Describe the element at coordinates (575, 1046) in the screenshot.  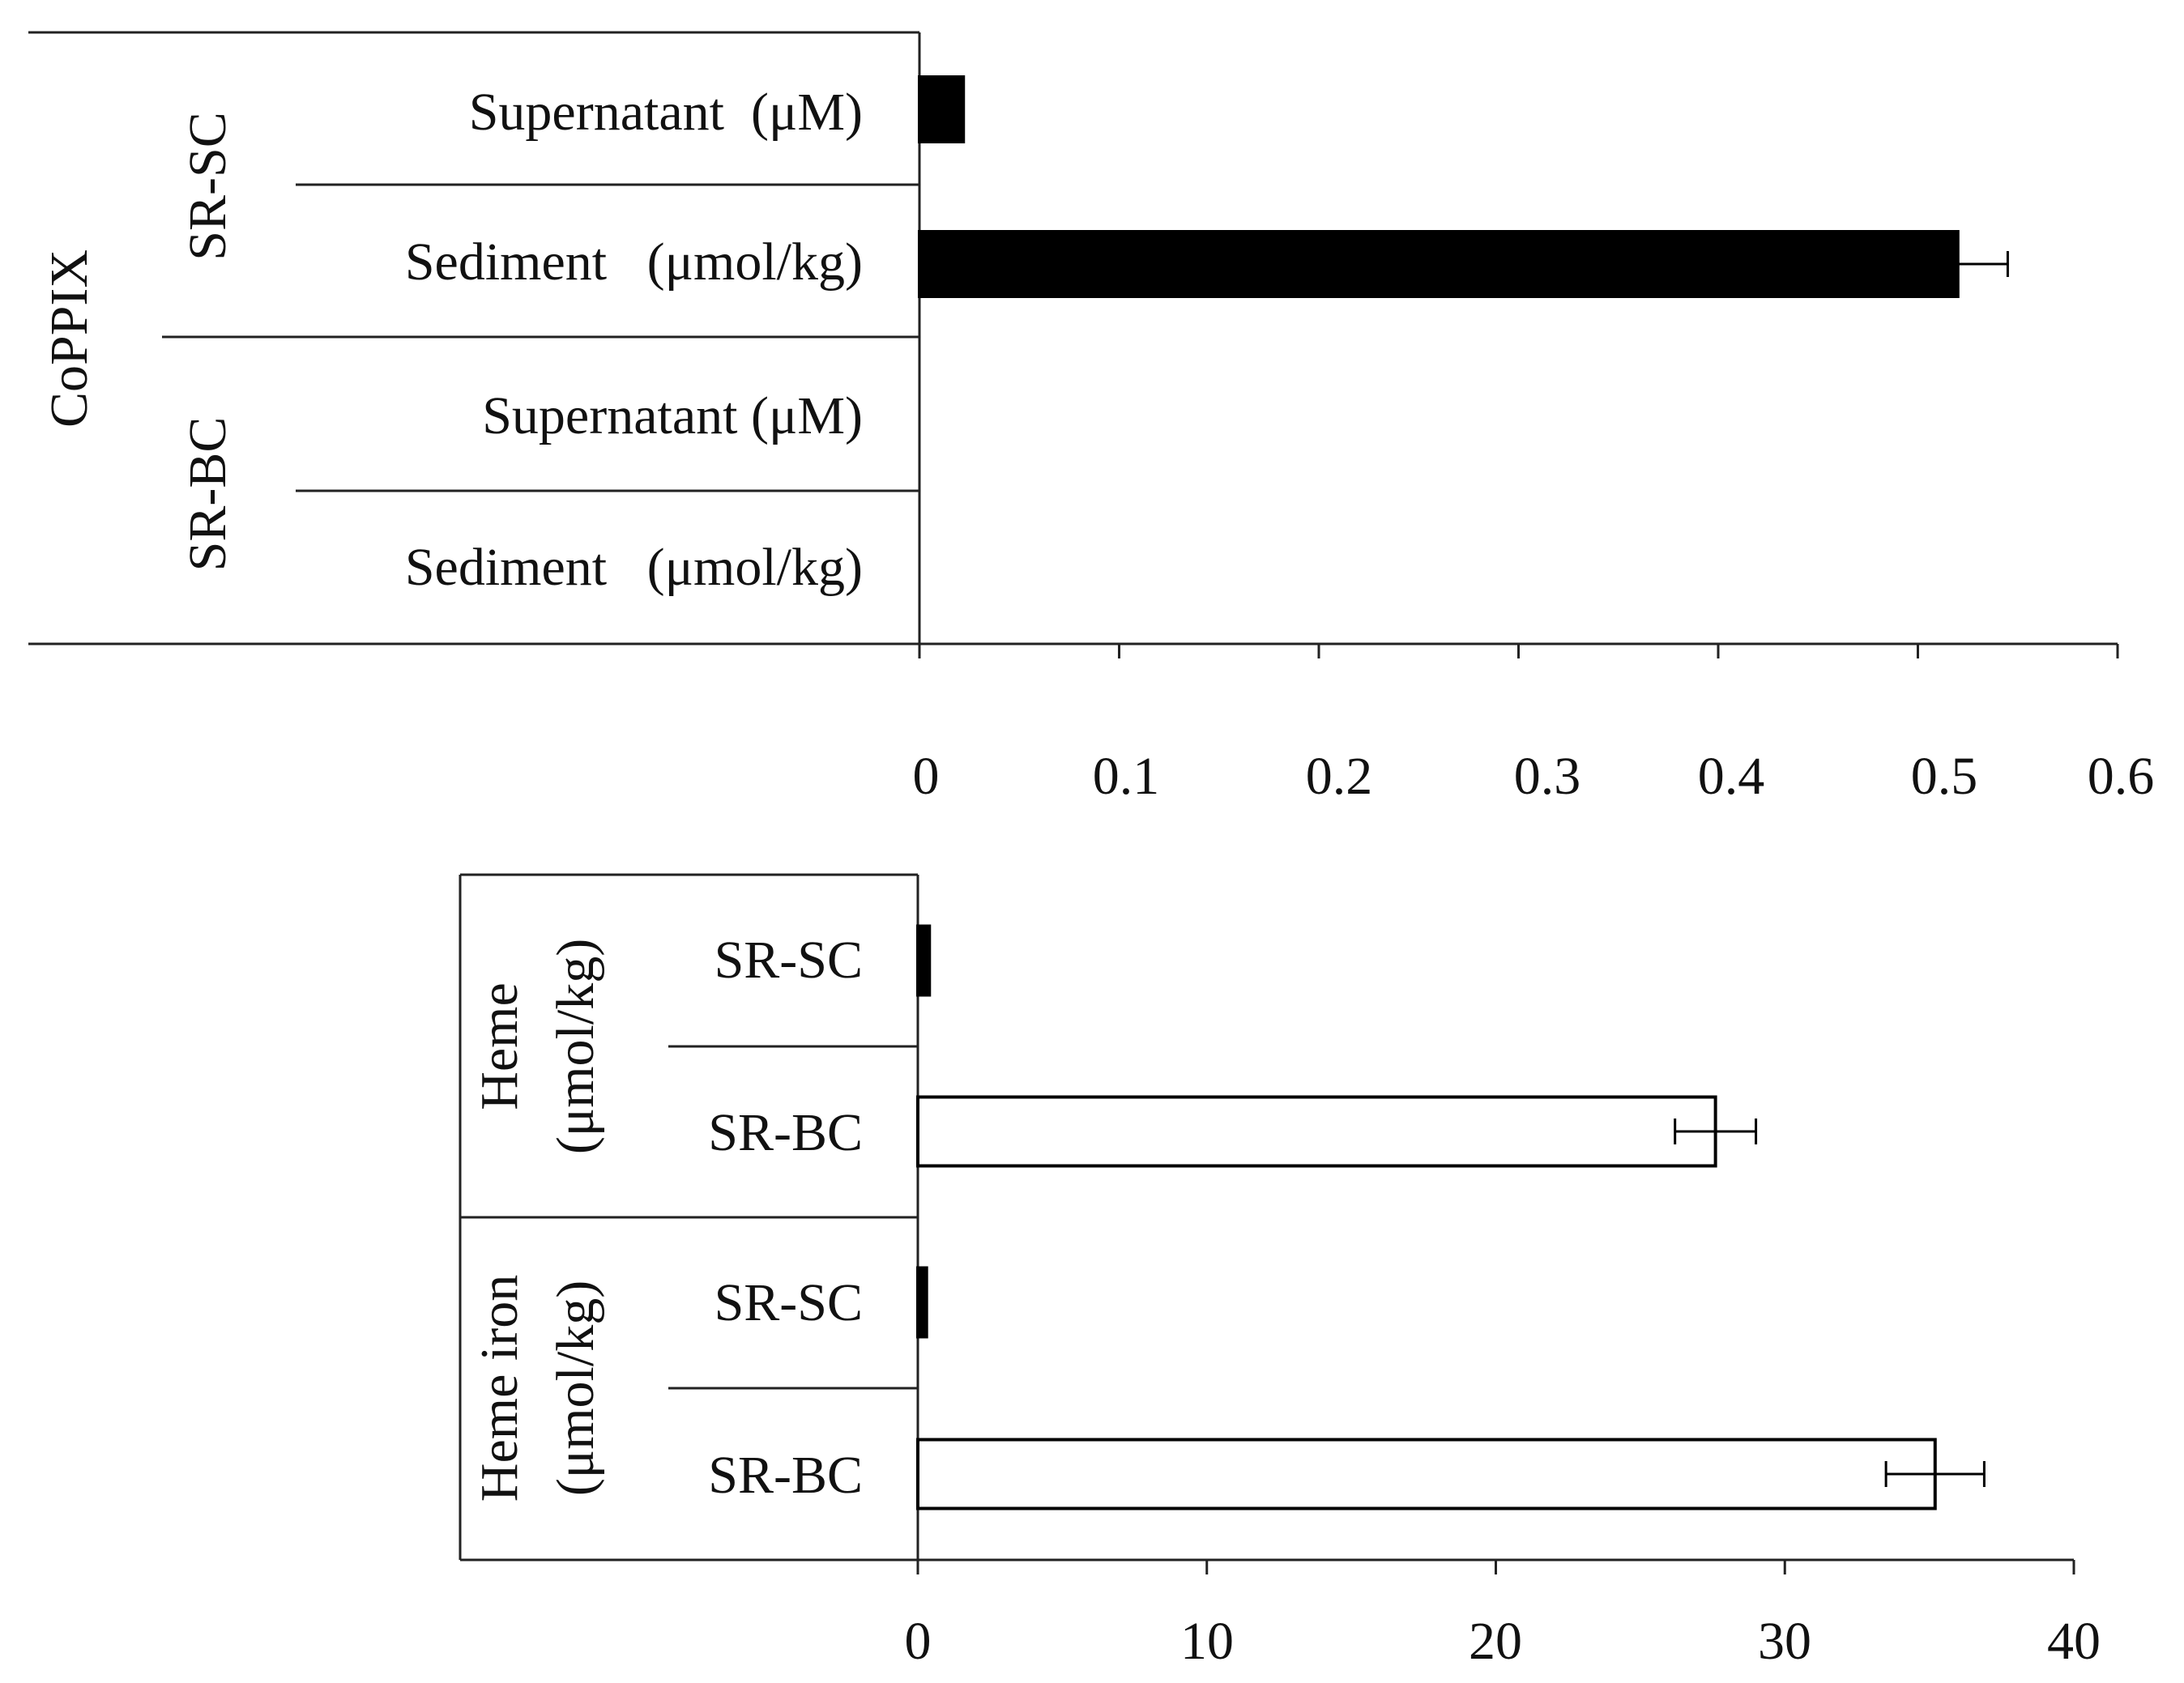
I see `heme-group-unit: (μmol/kg)` at that location.